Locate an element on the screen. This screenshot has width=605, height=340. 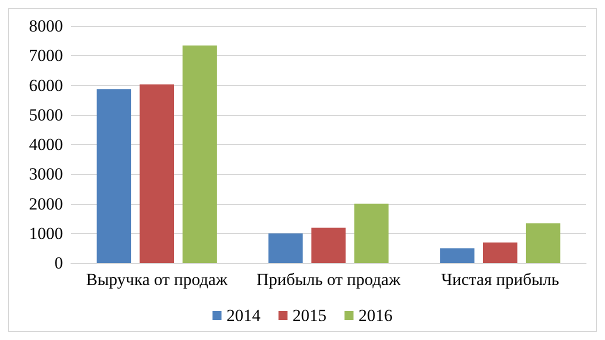
legend-label: 2014 is located at coordinates (243, 315).